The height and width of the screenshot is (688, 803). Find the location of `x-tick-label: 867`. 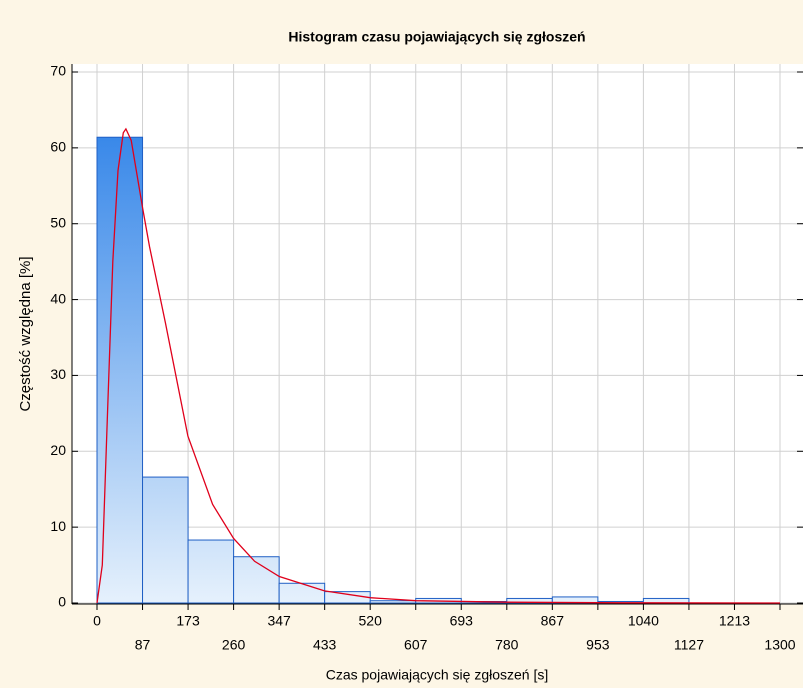

x-tick-label: 867 is located at coordinates (553, 621).